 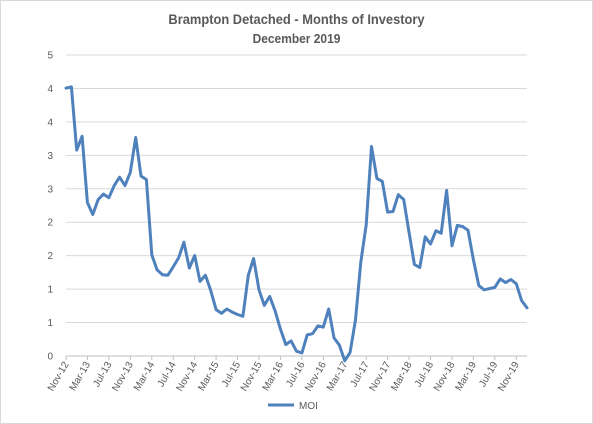 I want to click on x-tick-label: Mar-18, so click(x=402, y=376).